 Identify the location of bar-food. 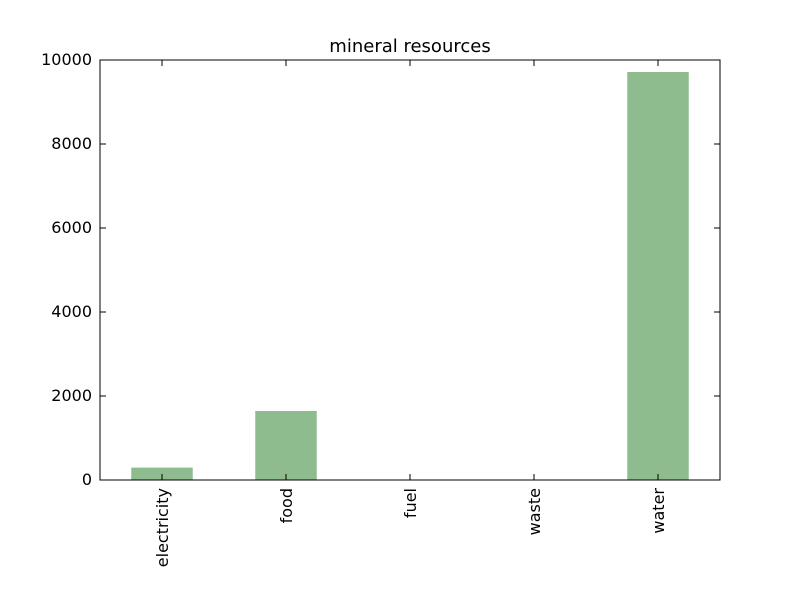
(286, 445).